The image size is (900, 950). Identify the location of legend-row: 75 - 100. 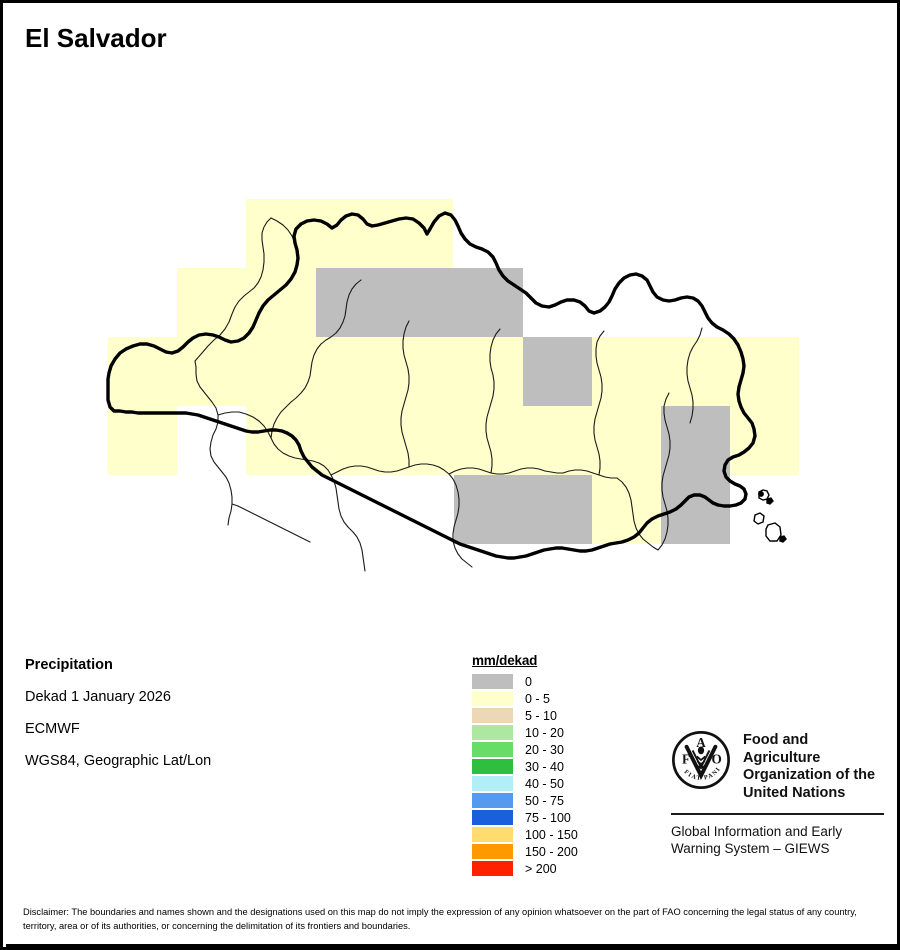
(525, 817).